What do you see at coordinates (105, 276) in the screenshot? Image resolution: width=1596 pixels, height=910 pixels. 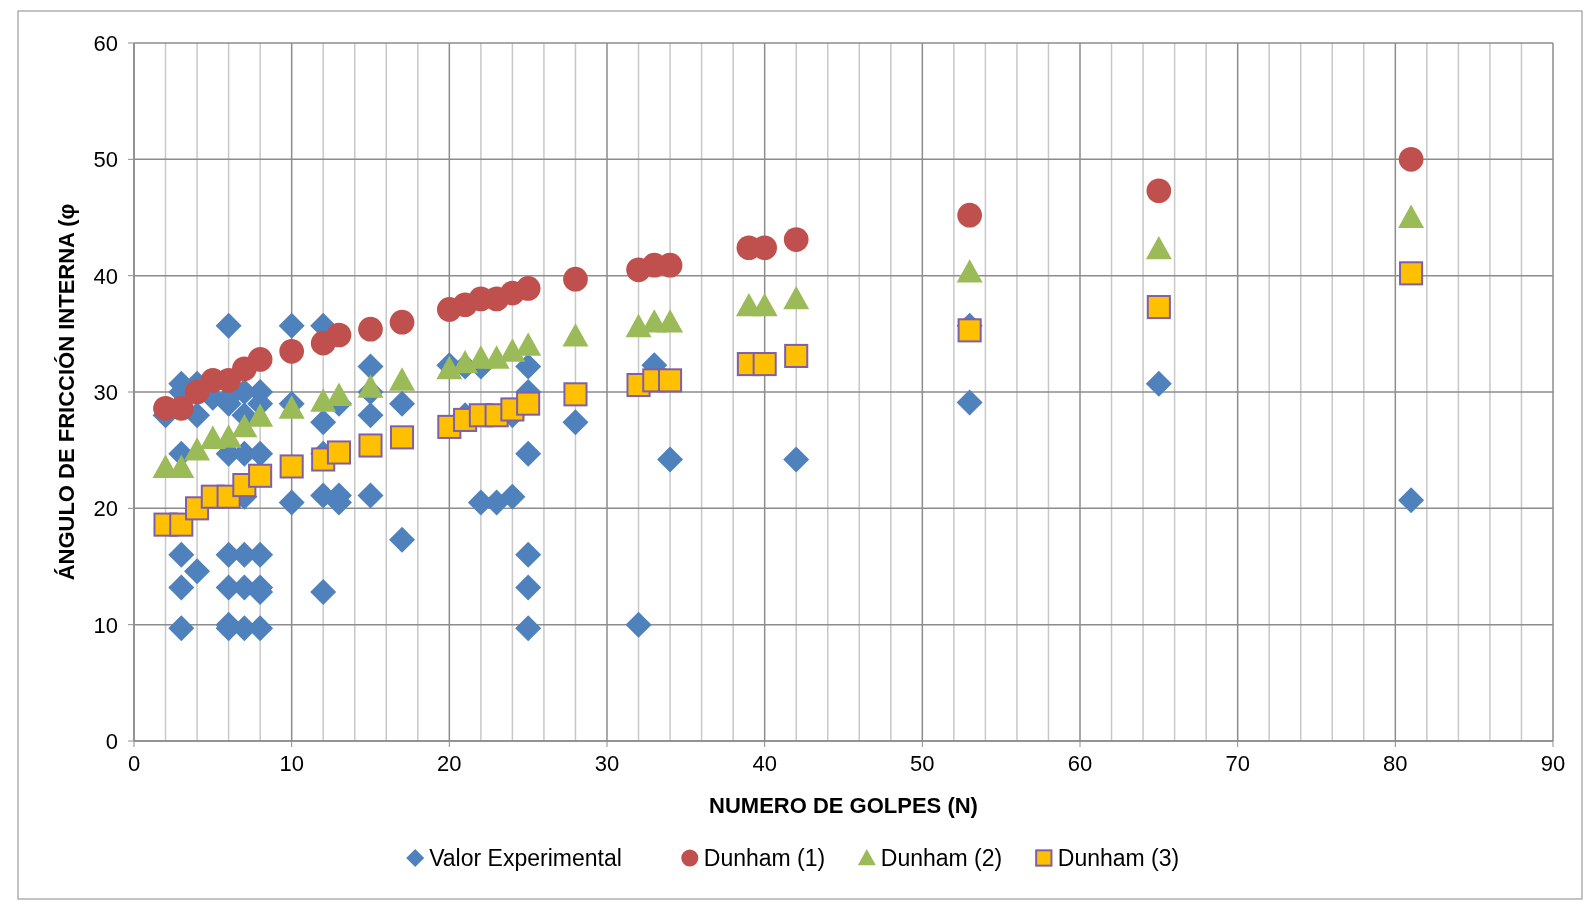 I see `y-tick-label: 40` at bounding box center [105, 276].